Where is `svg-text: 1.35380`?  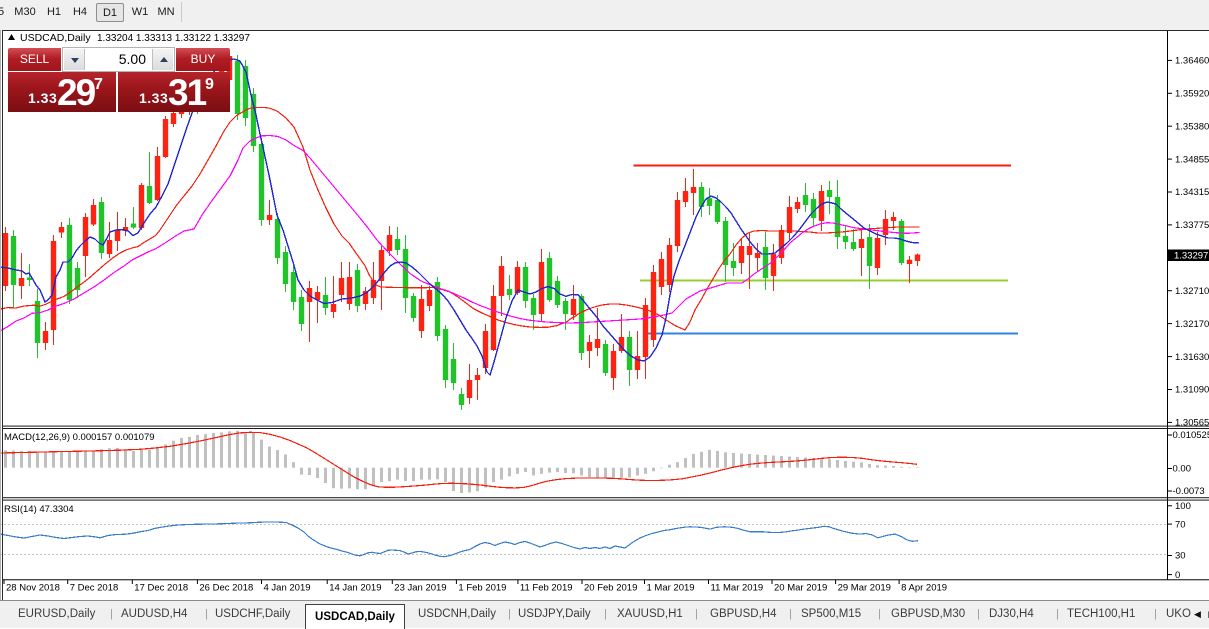
svg-text: 1.35380 is located at coordinates (1192, 126).